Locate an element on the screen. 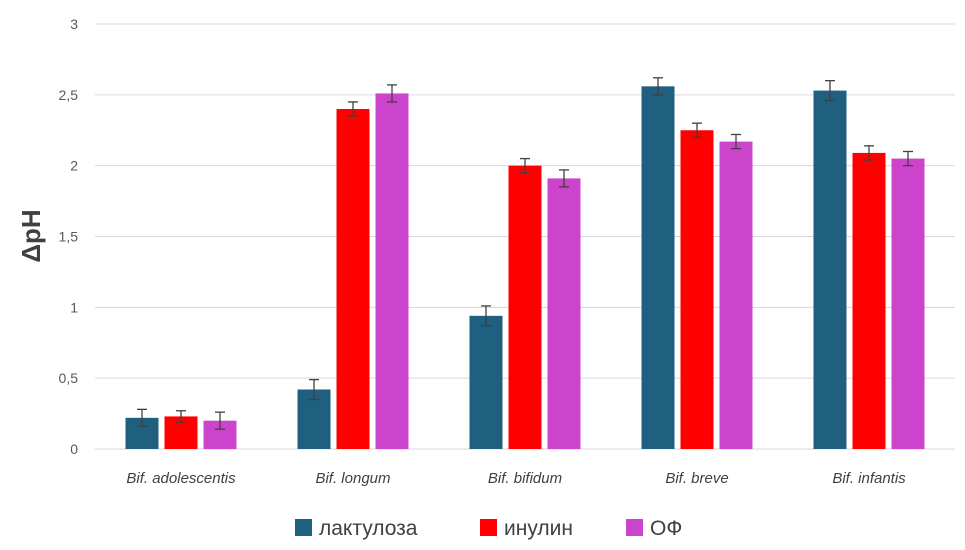 The height and width of the screenshot is (550, 965). y-tick-label: 1 is located at coordinates (74, 307).